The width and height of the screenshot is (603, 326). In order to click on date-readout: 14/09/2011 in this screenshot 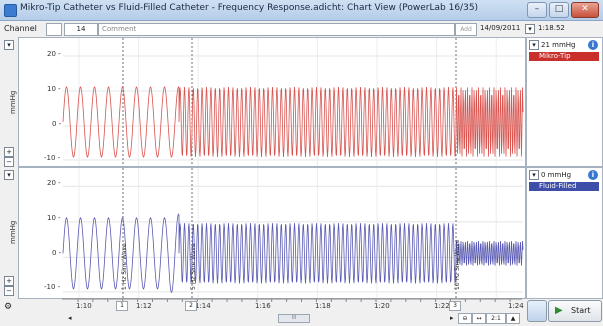, I will do `click(500, 28)`.